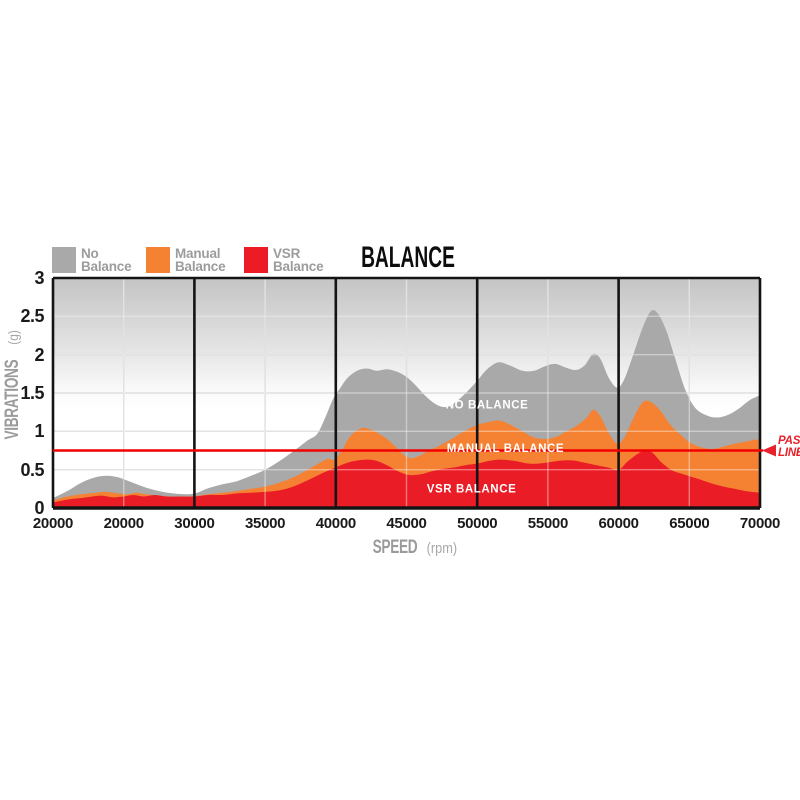 This screenshot has height=800, width=800. What do you see at coordinates (408, 257) in the screenshot?
I see `chart-title: BALANCE` at bounding box center [408, 257].